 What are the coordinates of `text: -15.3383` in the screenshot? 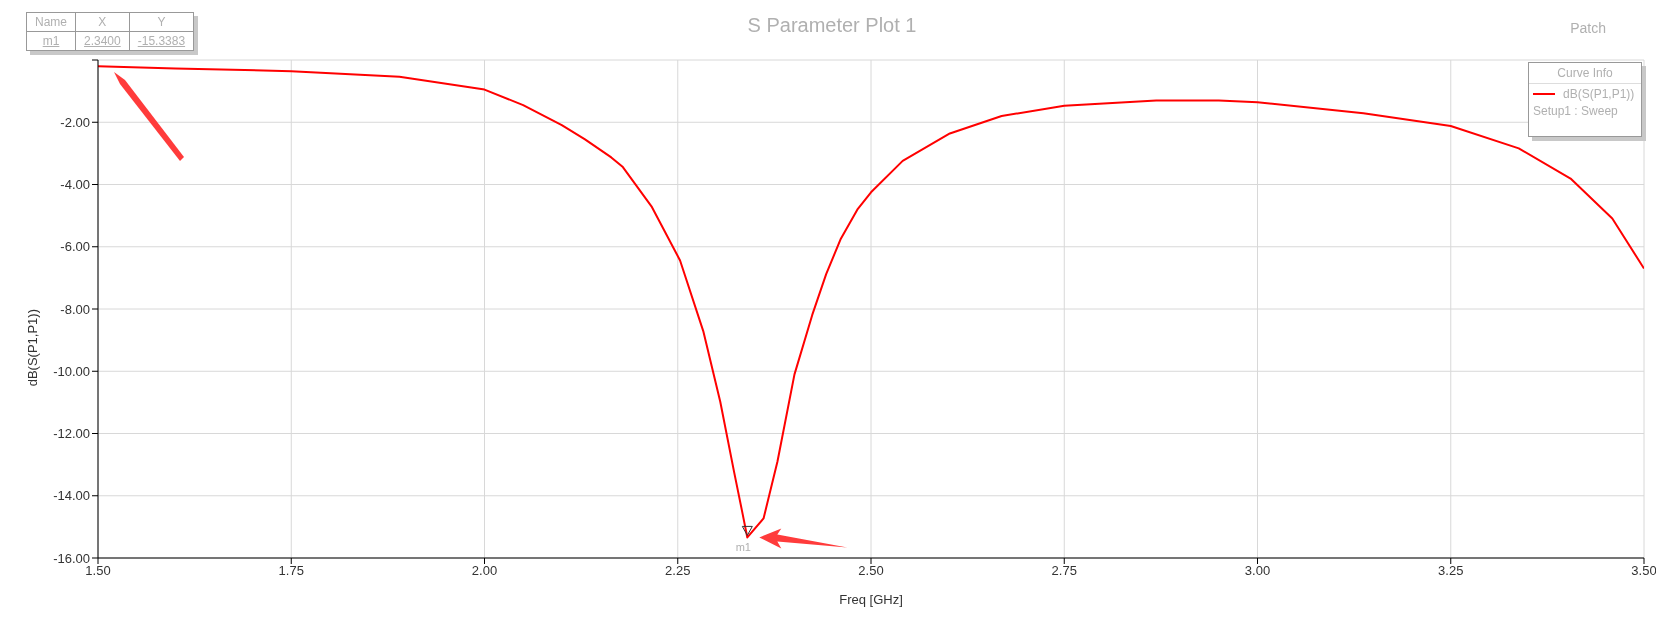 It's located at (161, 41).